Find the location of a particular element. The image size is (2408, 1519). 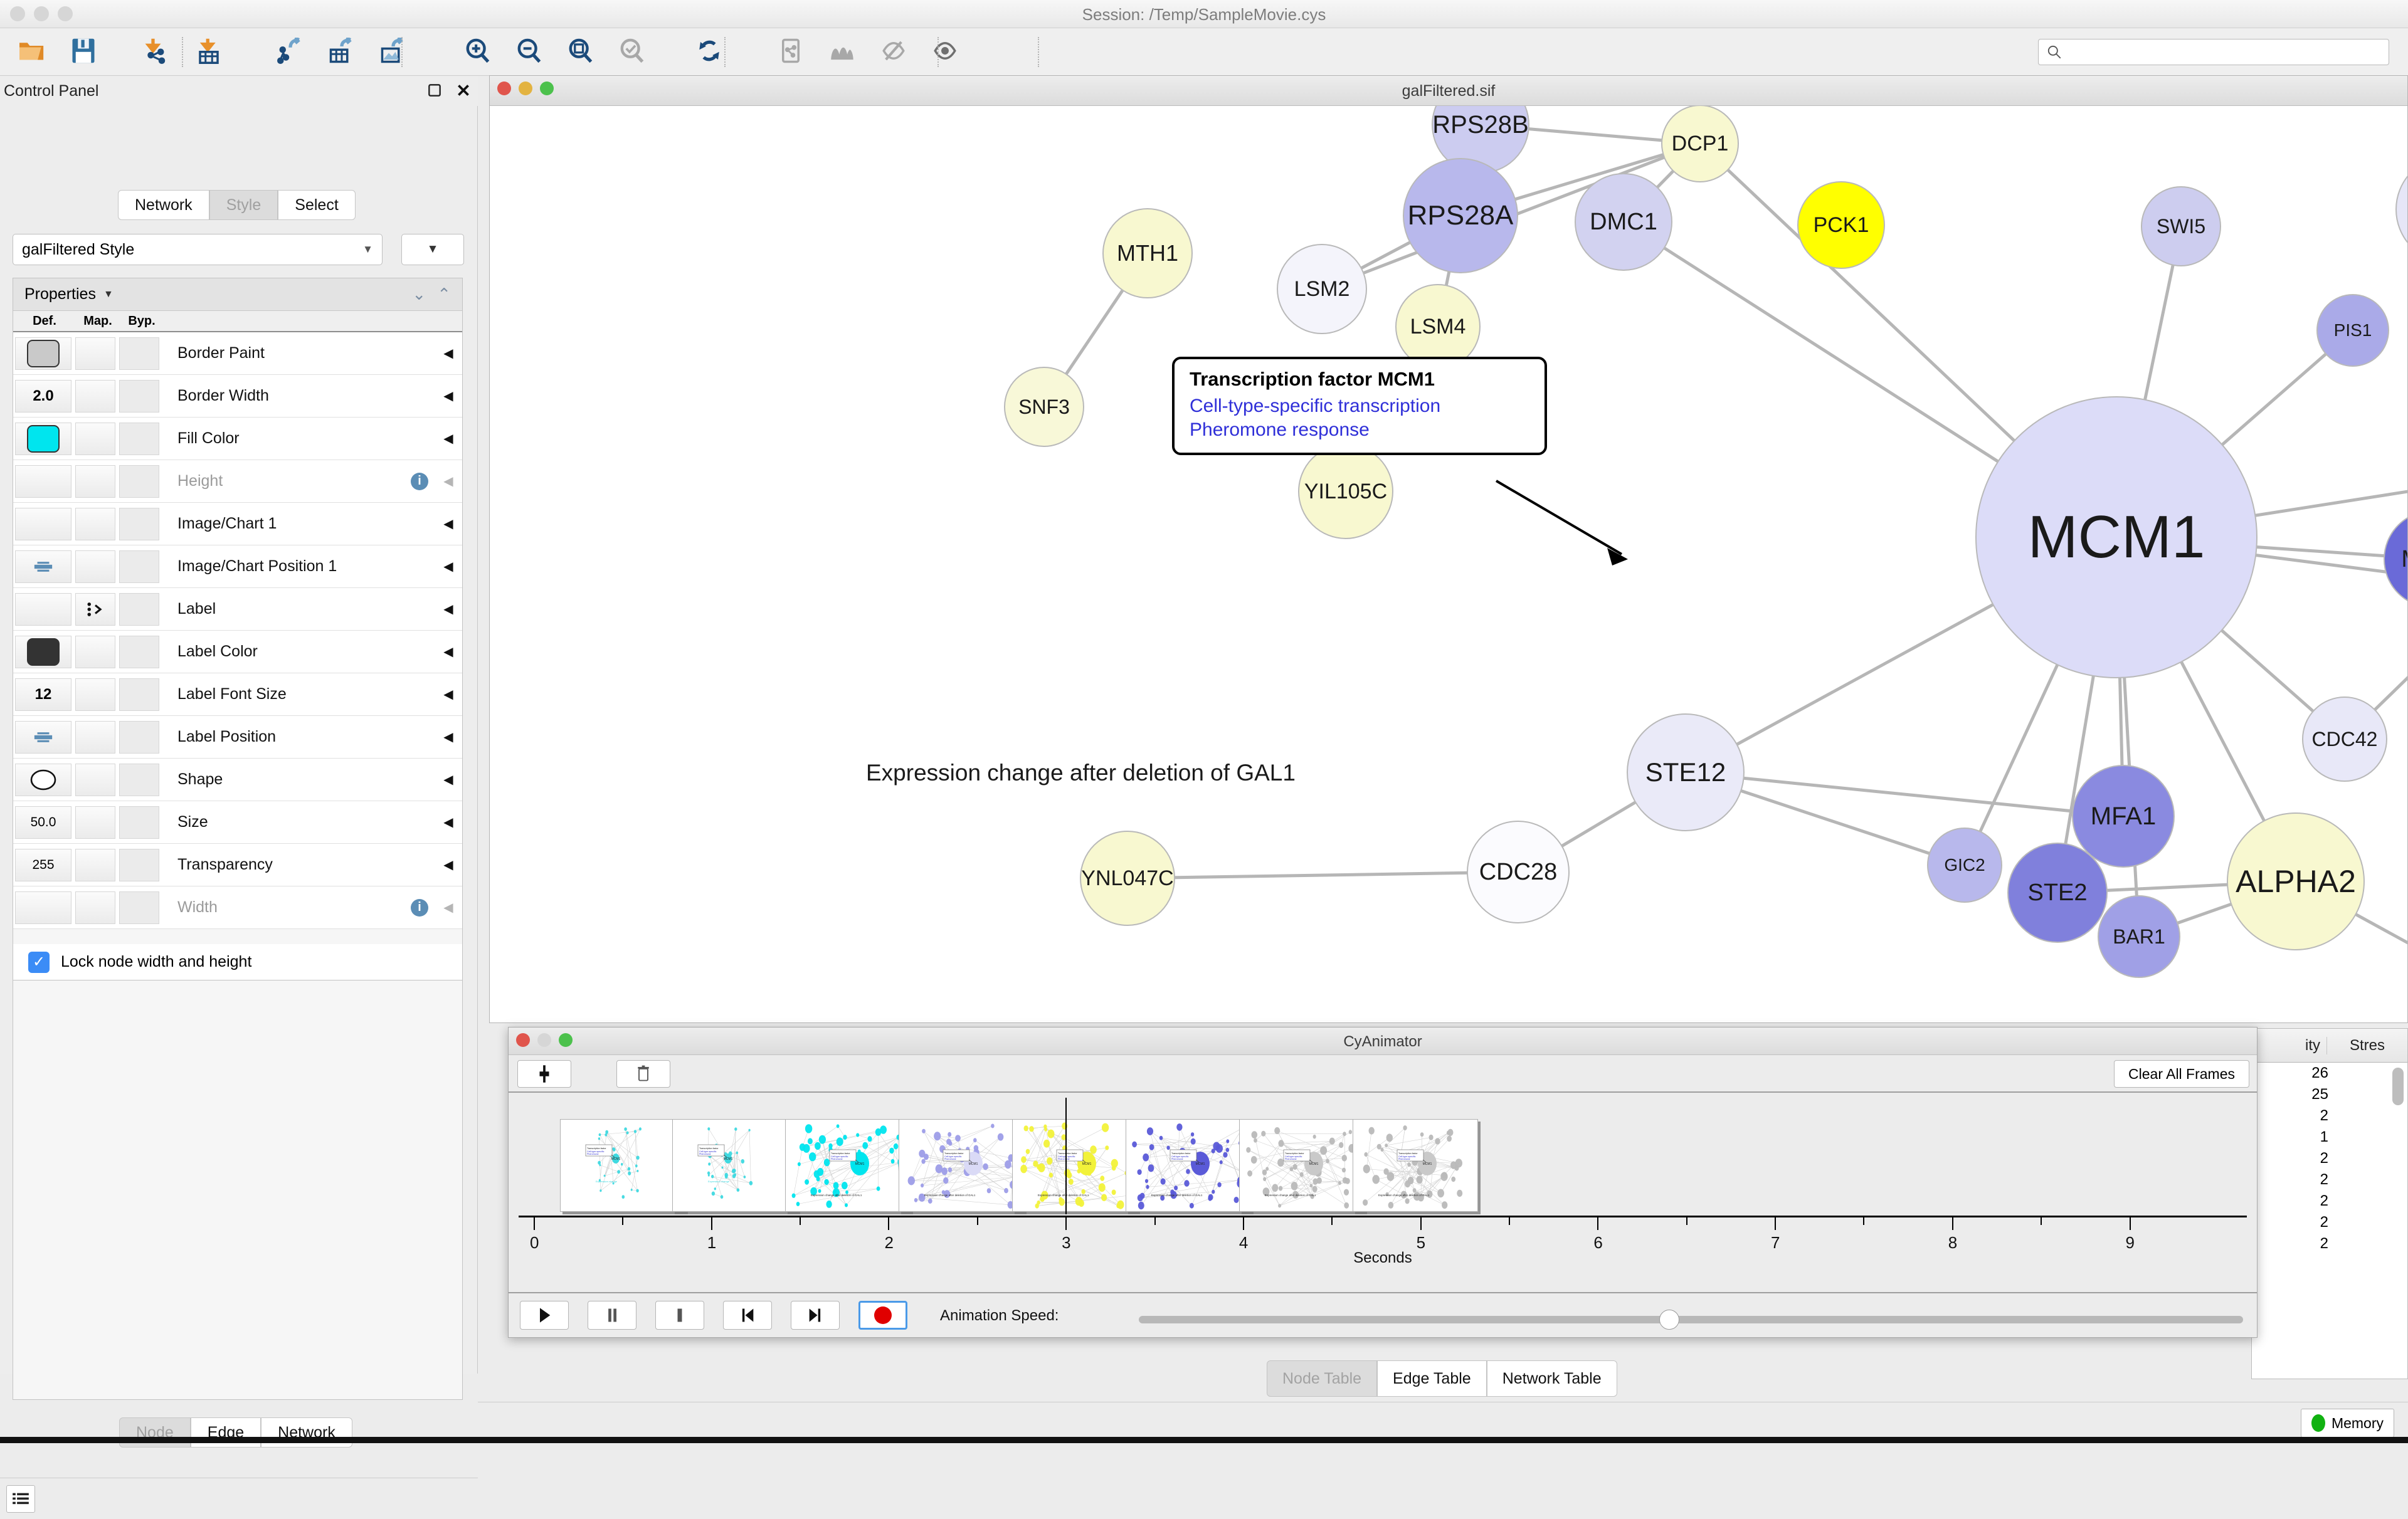

pause-button is located at coordinates (612, 1316).